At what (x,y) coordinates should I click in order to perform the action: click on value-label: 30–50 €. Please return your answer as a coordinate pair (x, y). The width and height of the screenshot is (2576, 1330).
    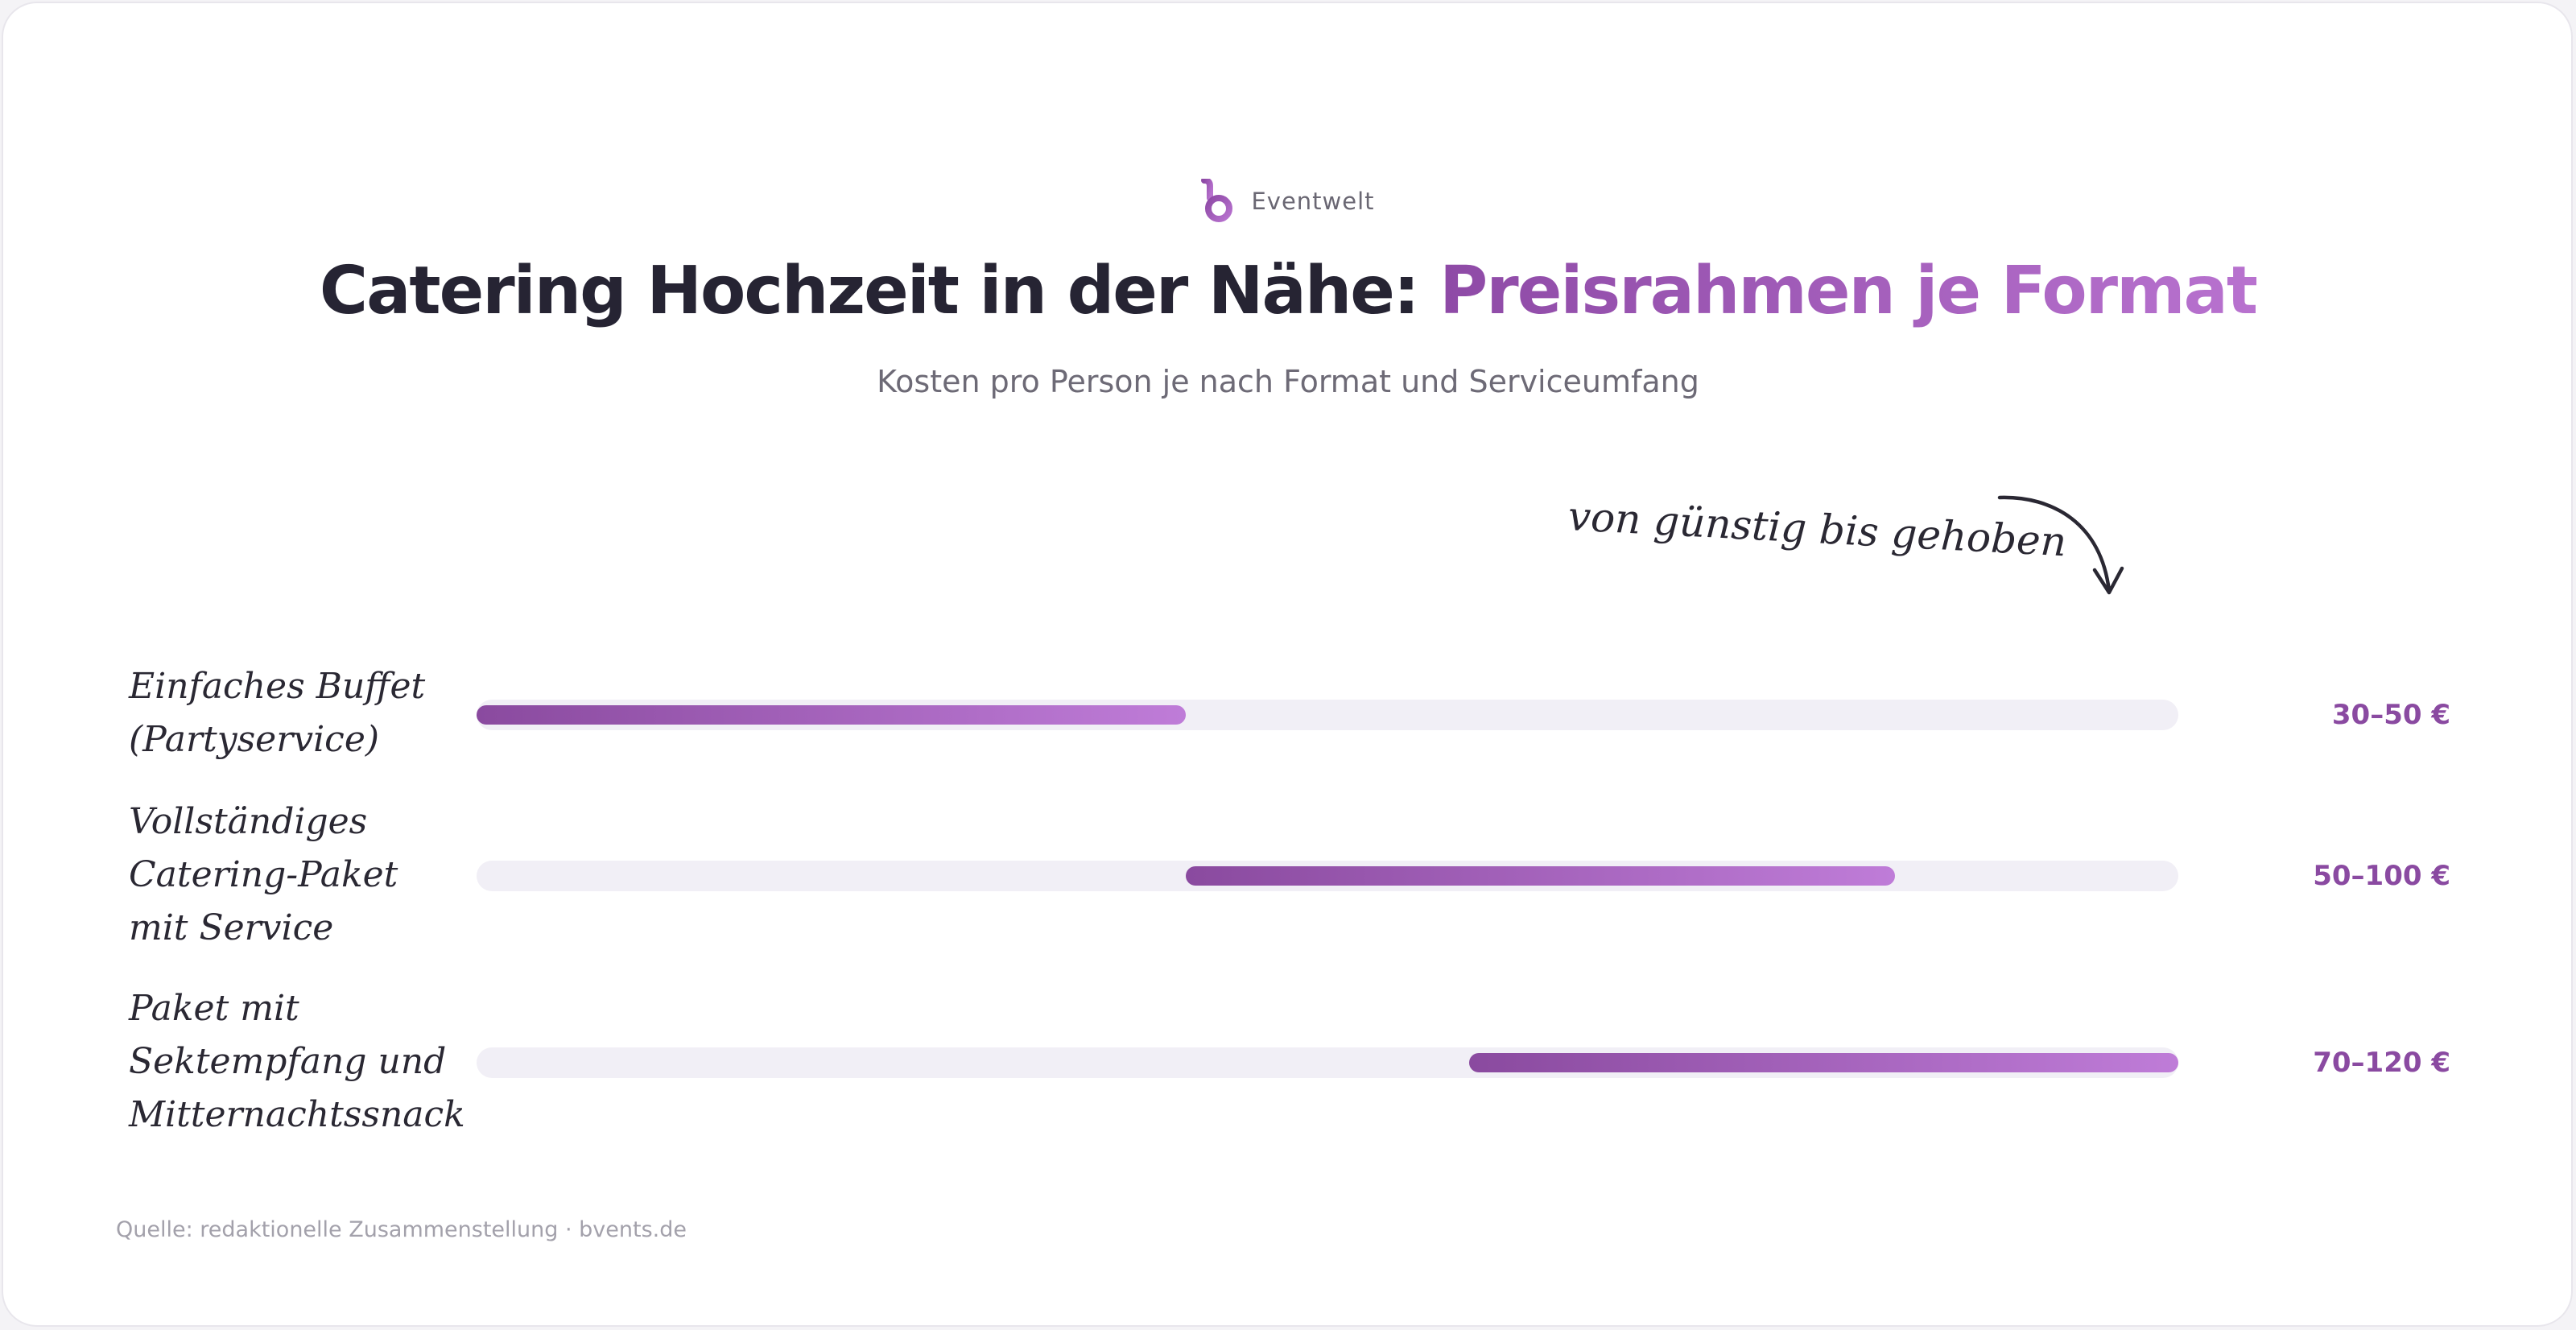
    Looking at the image, I should click on (2390, 715).